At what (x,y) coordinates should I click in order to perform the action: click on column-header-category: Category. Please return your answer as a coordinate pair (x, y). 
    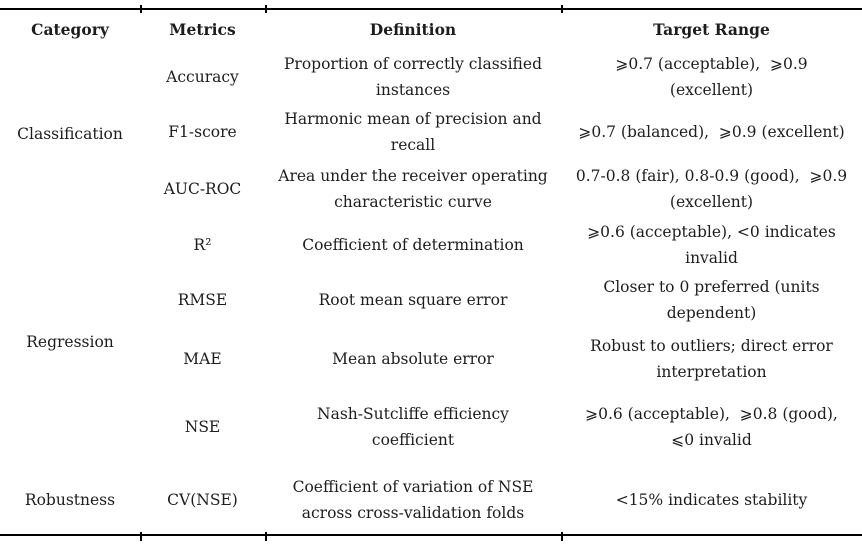
    Looking at the image, I should click on (70, 29).